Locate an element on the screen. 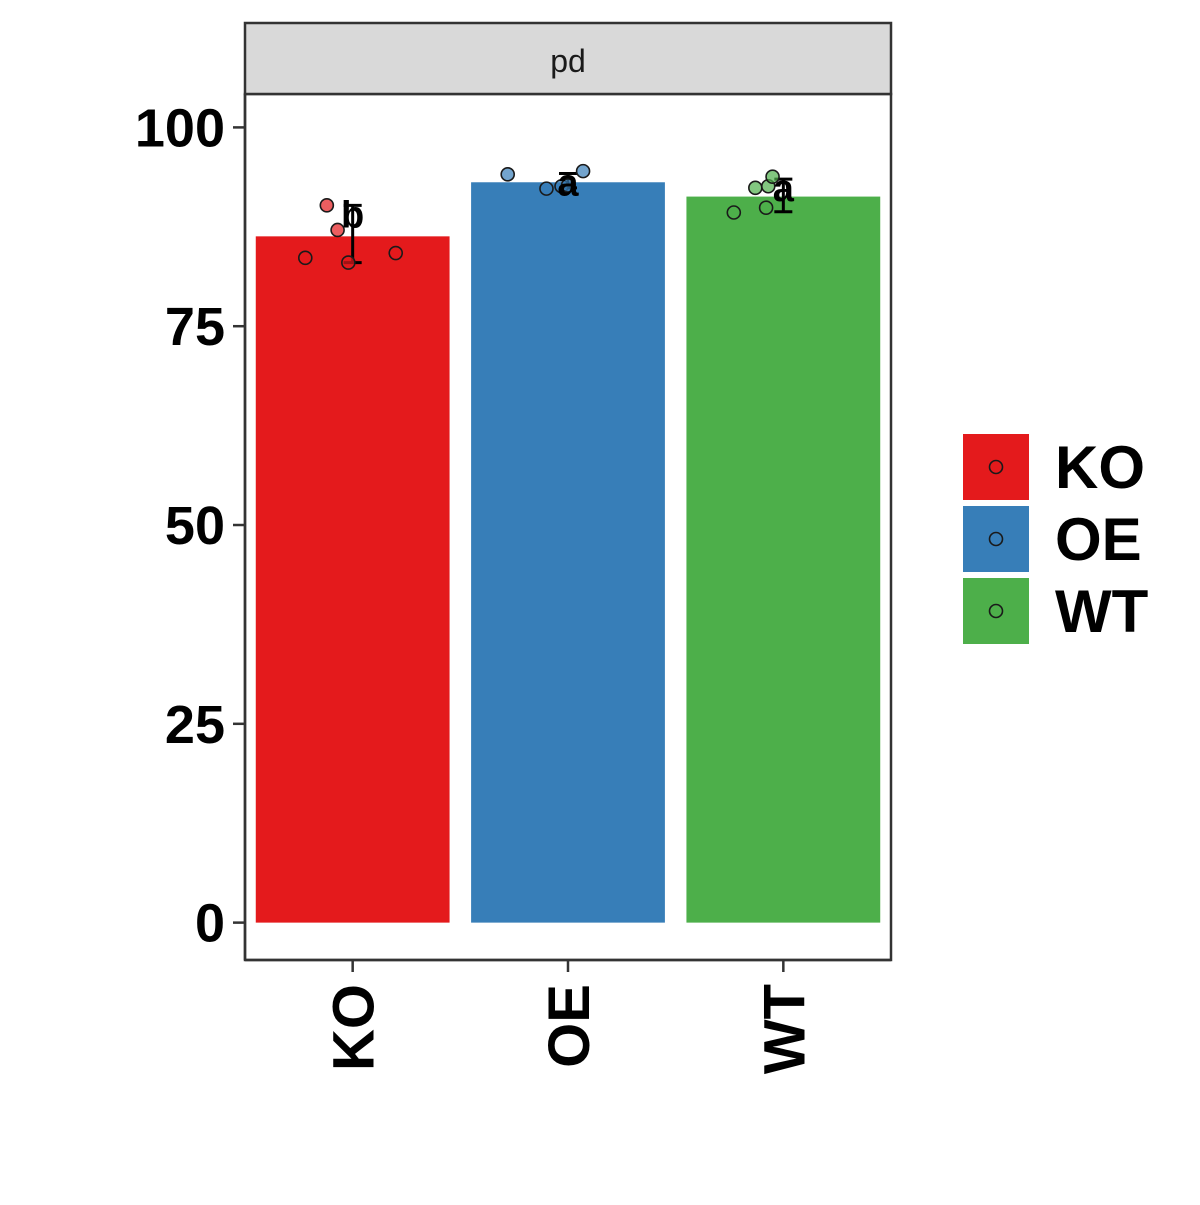 This screenshot has width=1200, height=1205. legend-key-ko is located at coordinates (996, 467).